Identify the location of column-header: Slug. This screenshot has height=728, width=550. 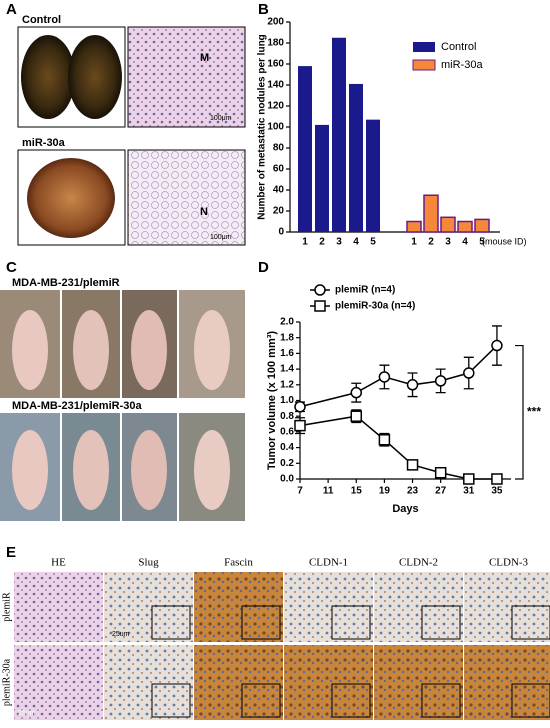
(148, 563).